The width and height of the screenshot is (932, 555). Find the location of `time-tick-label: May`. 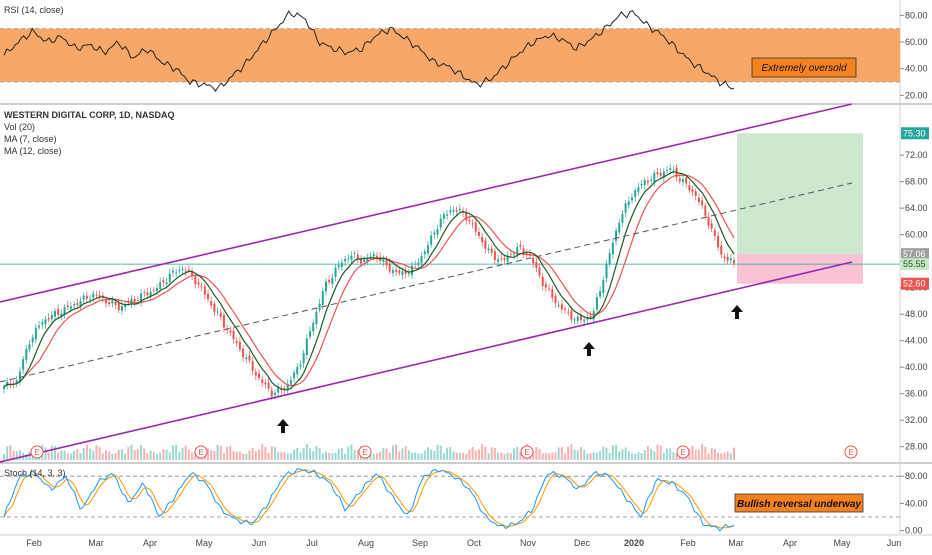

time-tick-label: May is located at coordinates (204, 543).